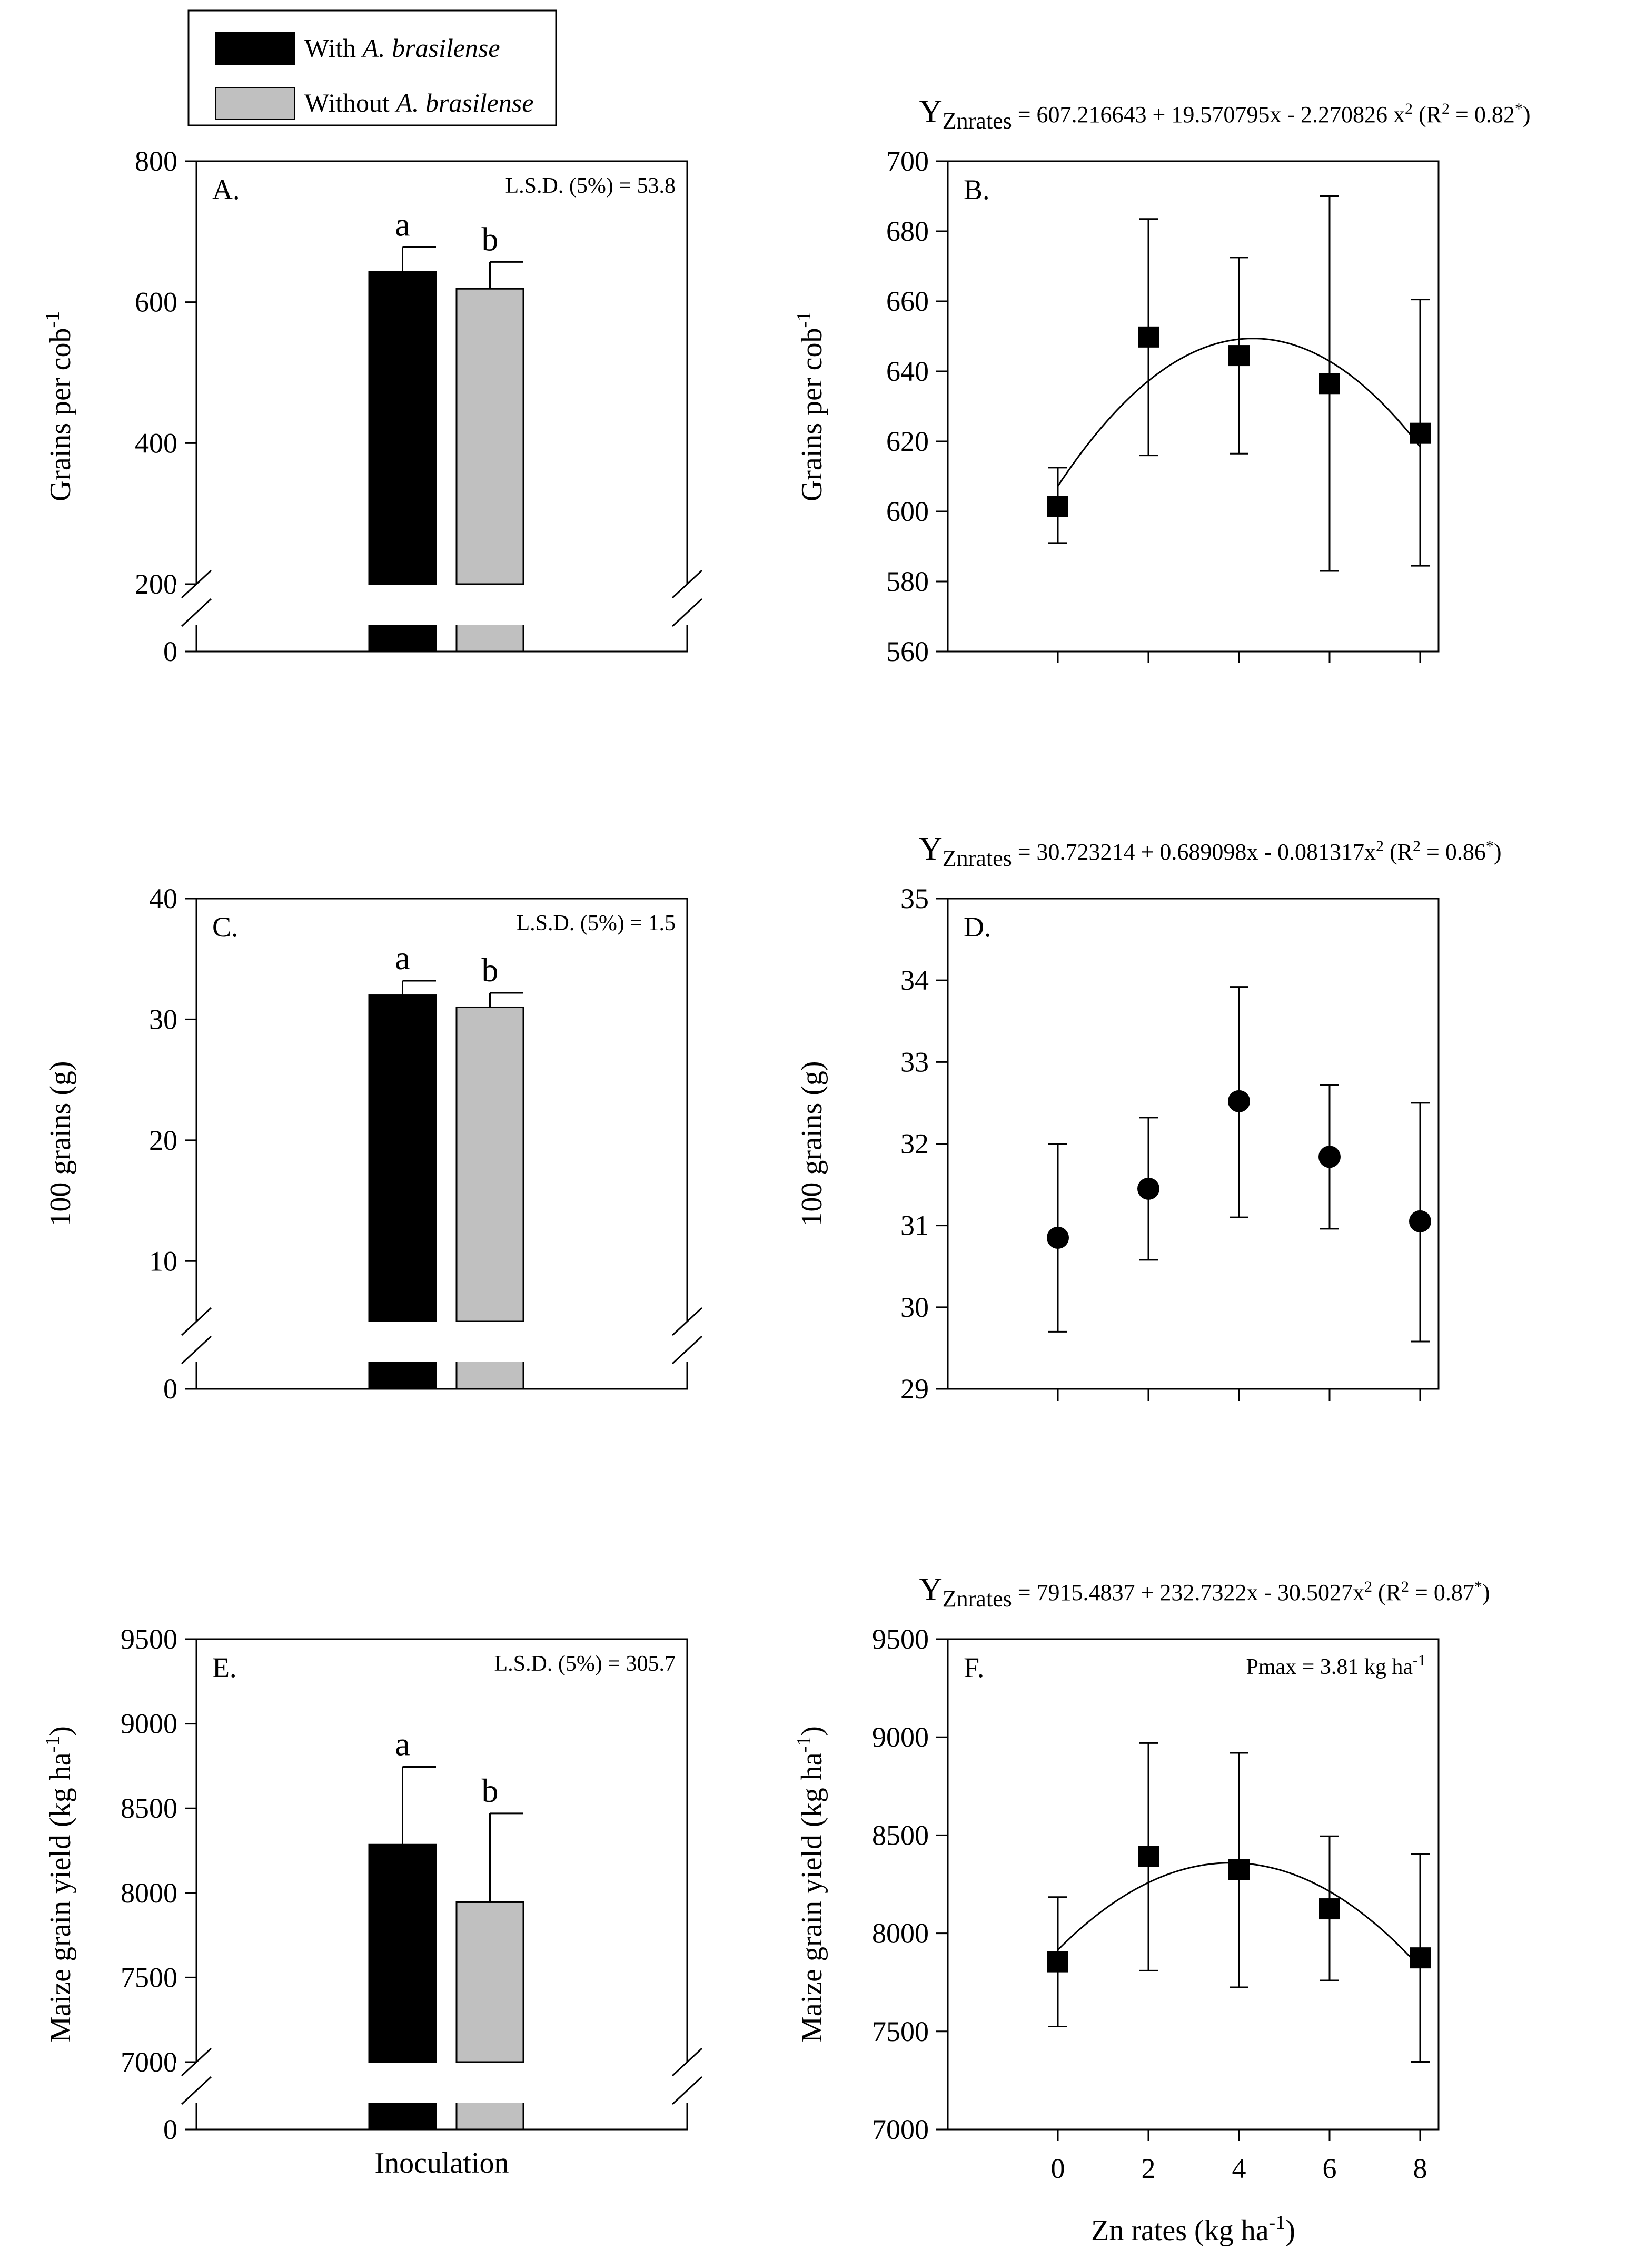 This screenshot has height=2268, width=1626. Describe the element at coordinates (1420, 2168) in the screenshot. I see `x-tick-label: 8` at that location.